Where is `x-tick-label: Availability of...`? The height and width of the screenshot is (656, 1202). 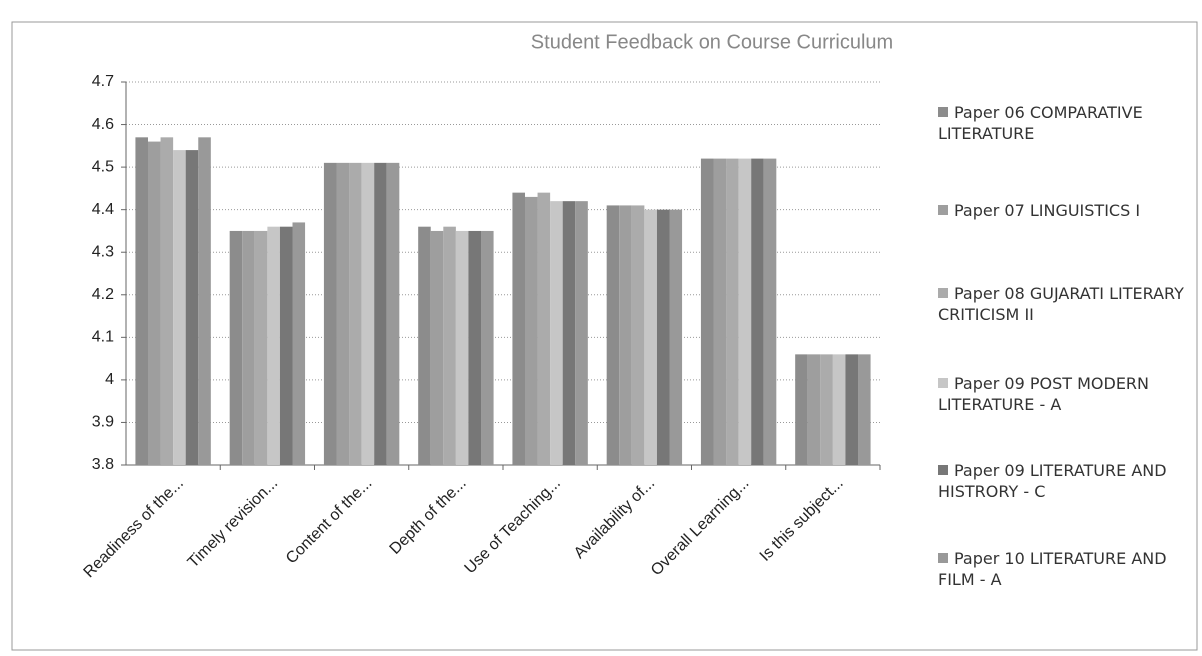 x-tick-label: Availability of... is located at coordinates (614, 518).